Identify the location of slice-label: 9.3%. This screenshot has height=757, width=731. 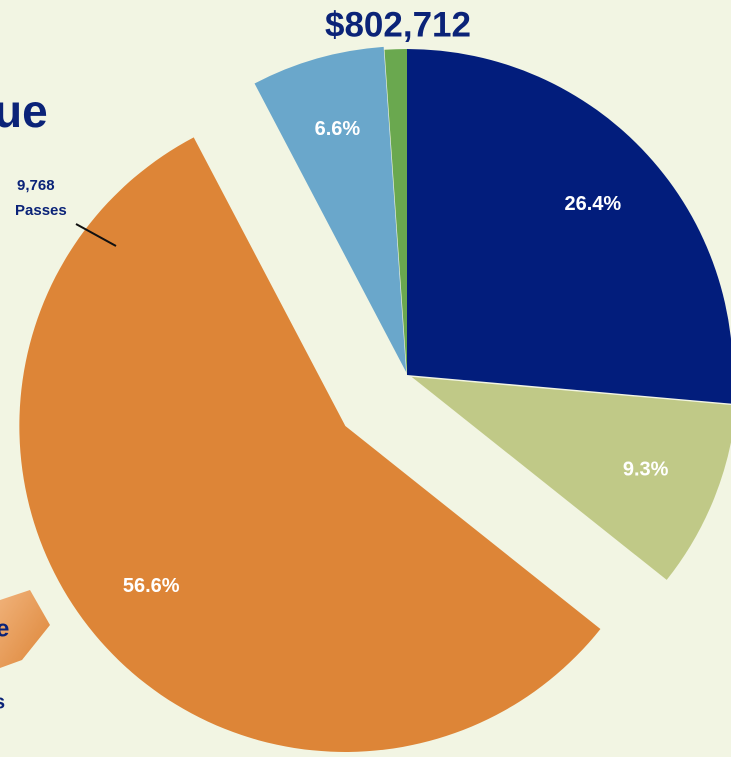
(646, 470).